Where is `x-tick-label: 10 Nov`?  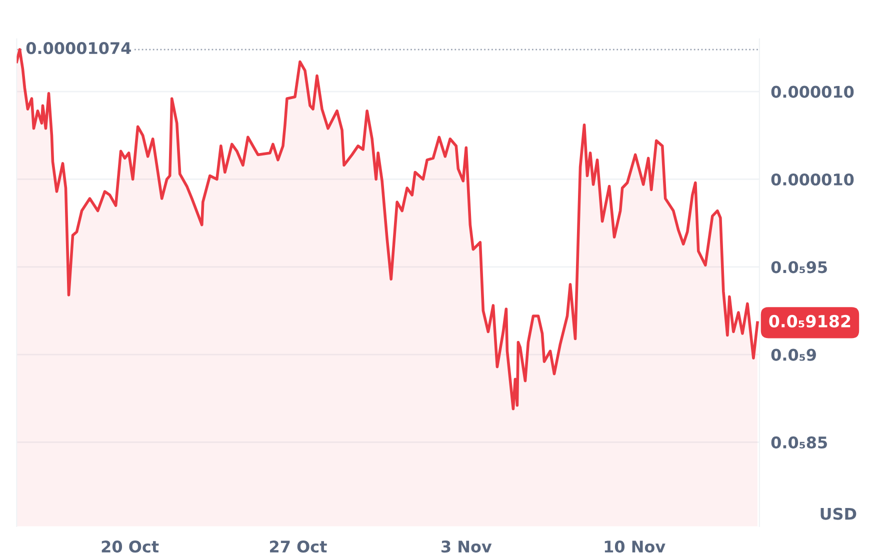 x-tick-label: 10 Nov is located at coordinates (635, 546).